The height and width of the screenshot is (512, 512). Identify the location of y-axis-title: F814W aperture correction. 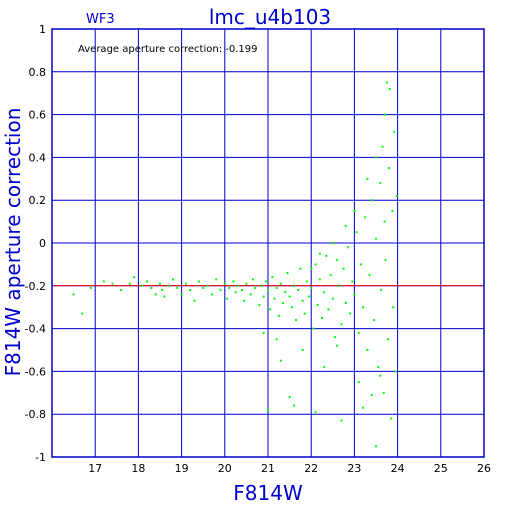
(13, 242).